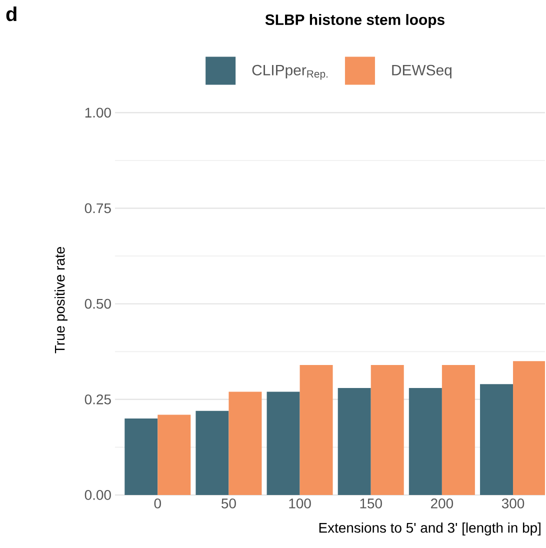  Describe the element at coordinates (98, 208) in the screenshot. I see `y-tick-label: 0.75` at that location.